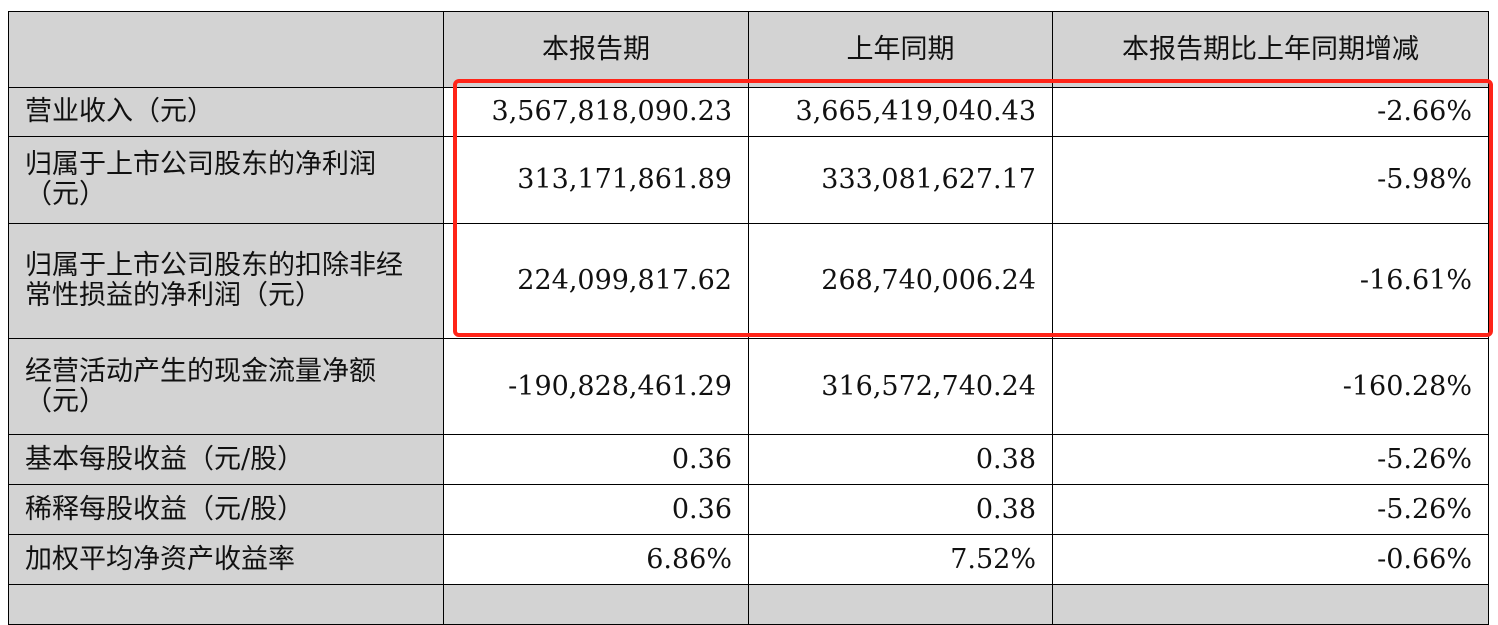 The image size is (1498, 625). I want to click on prior-value: 316,572,740.24, so click(900, 386).